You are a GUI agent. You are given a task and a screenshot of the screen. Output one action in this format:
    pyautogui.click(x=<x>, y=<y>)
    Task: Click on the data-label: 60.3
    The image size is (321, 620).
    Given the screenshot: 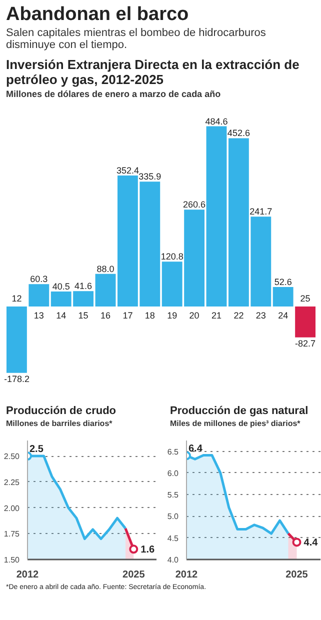 What is the action you would take?
    pyautogui.click(x=39, y=279)
    